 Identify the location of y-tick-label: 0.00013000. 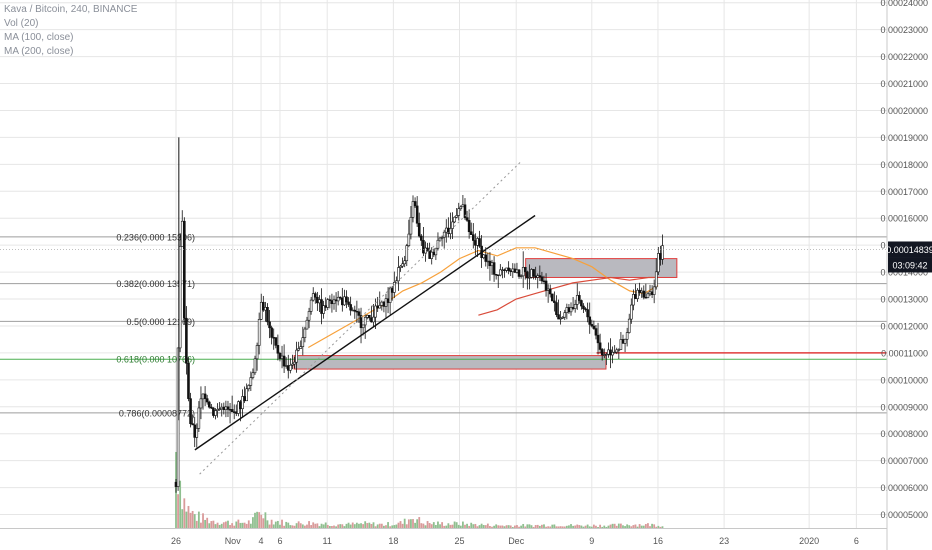
(904, 300).